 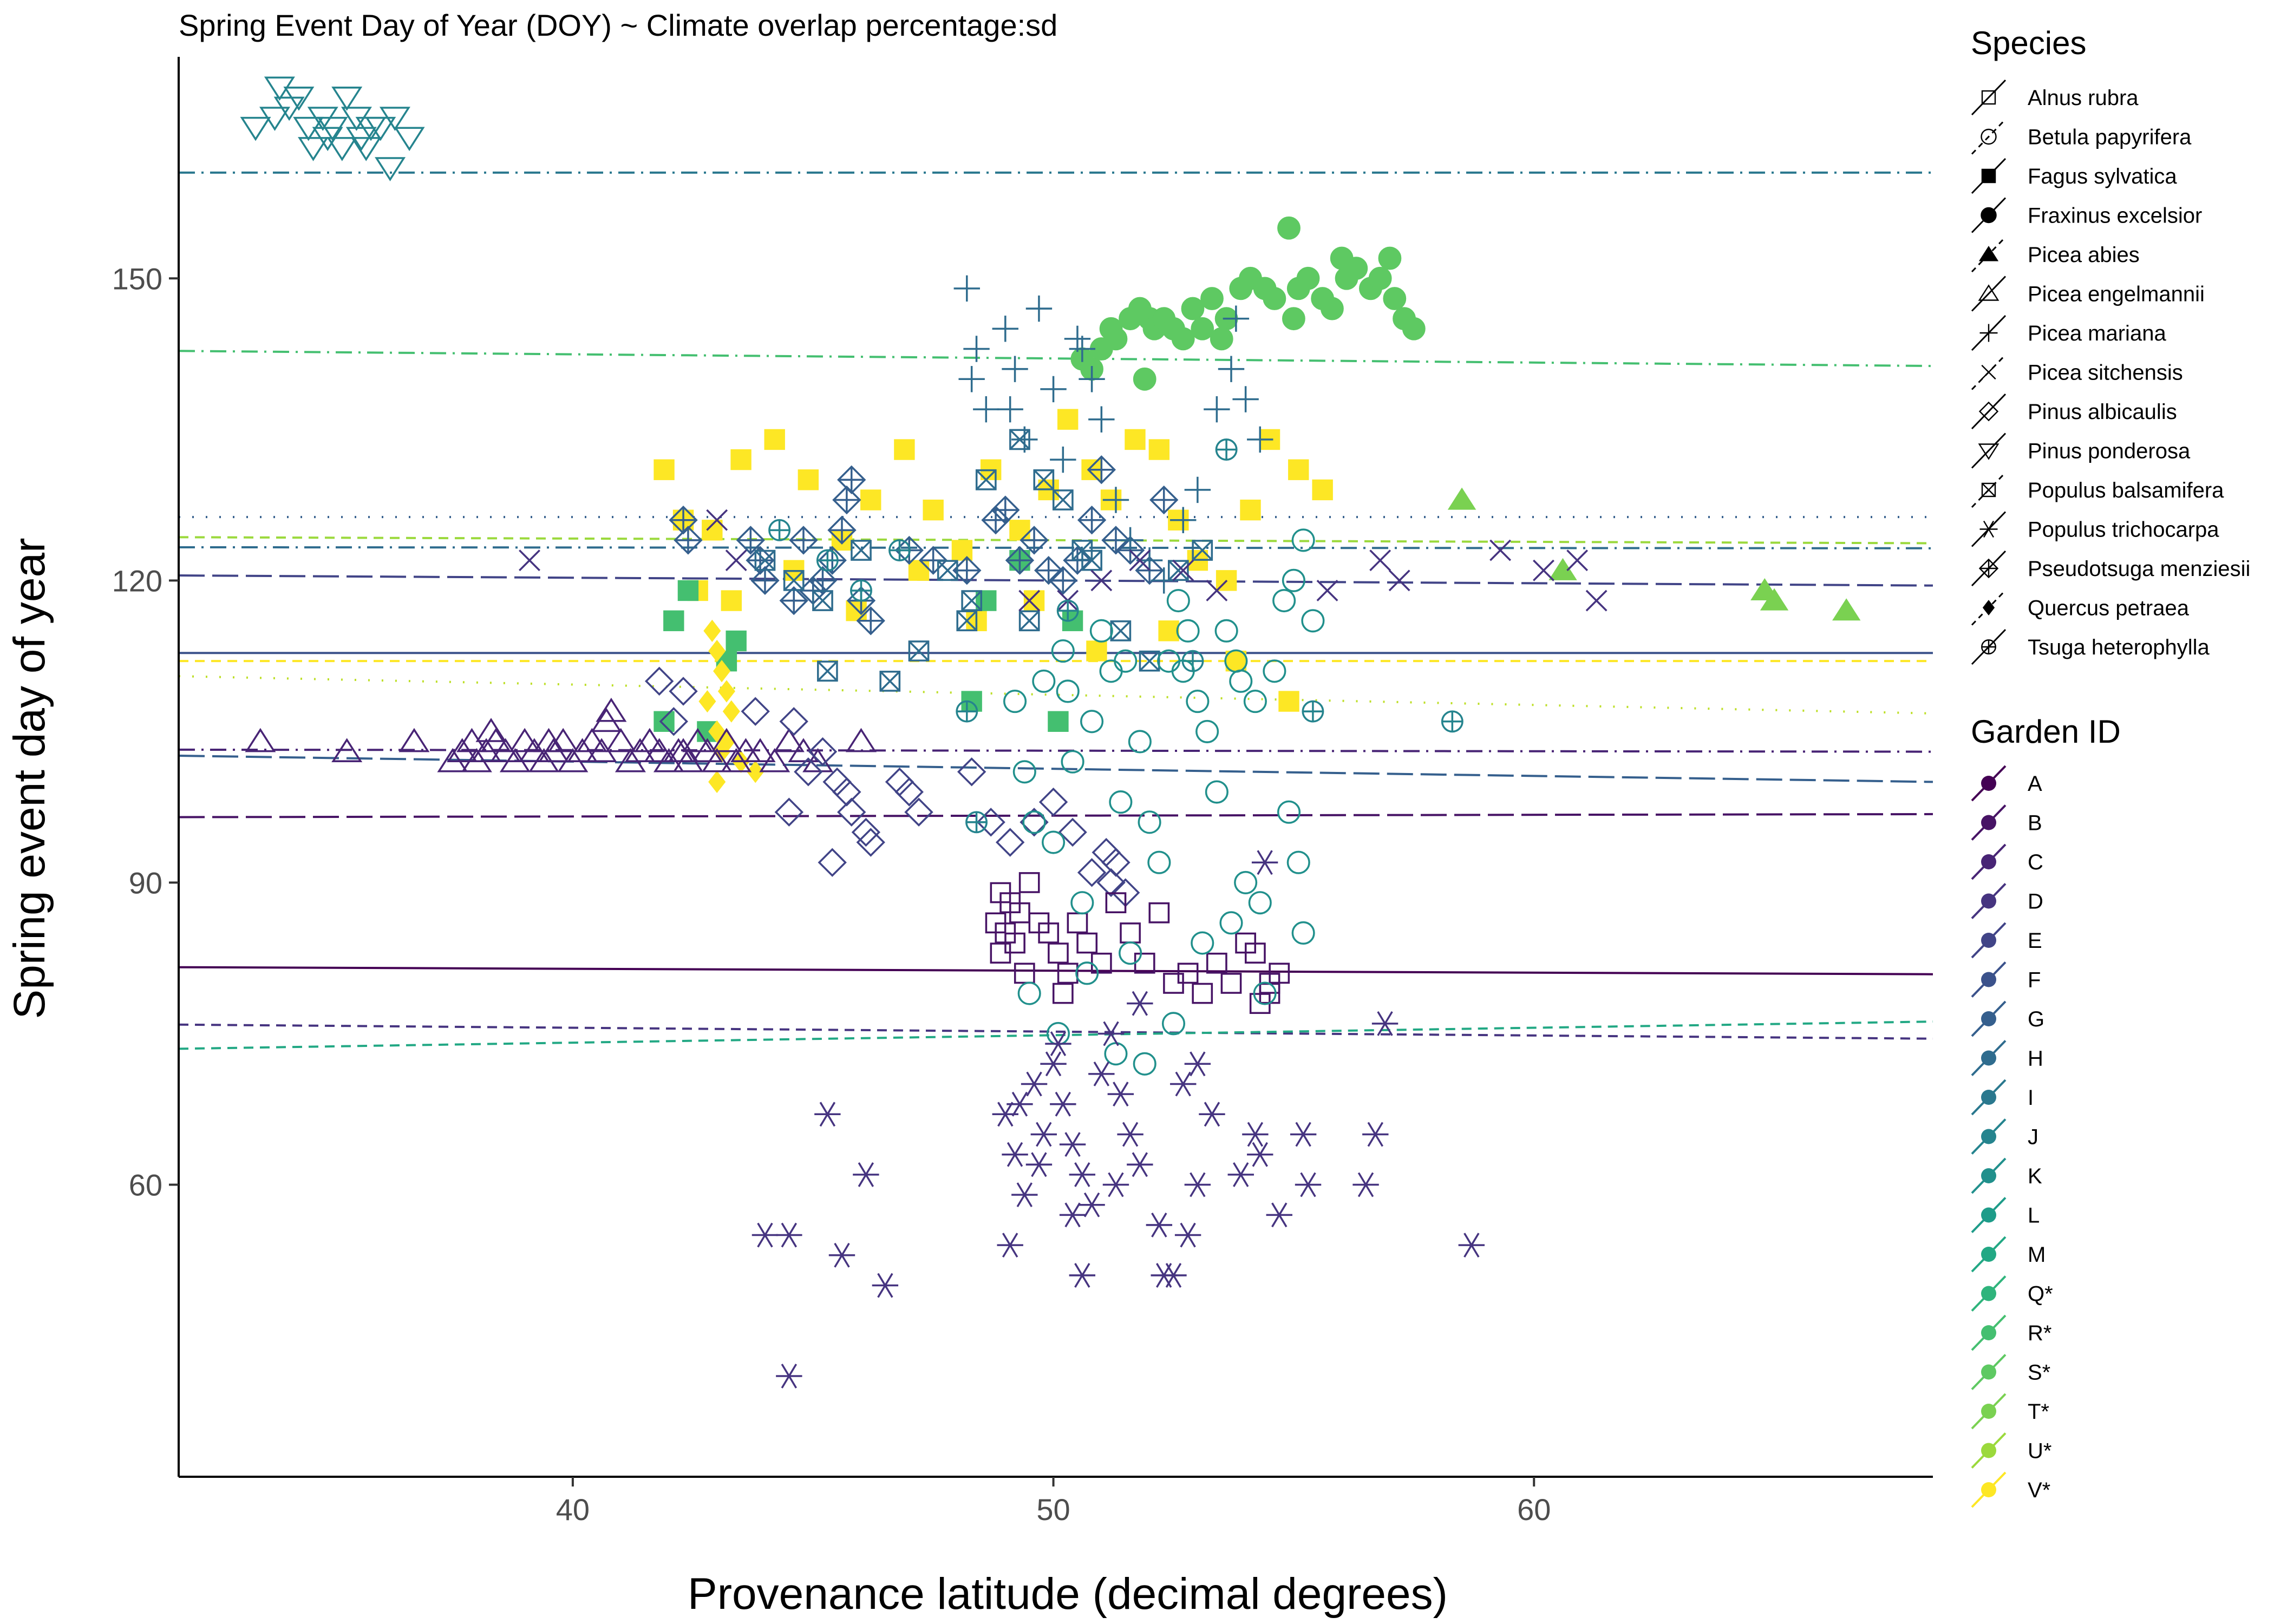 What do you see at coordinates (2039, 1412) in the screenshot?
I see `legend-label: T*` at bounding box center [2039, 1412].